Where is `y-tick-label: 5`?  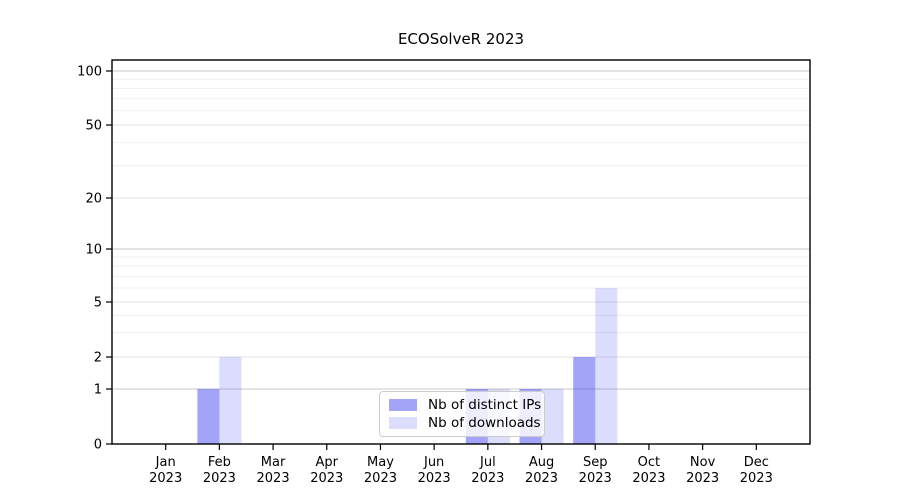 y-tick-label: 5 is located at coordinates (98, 303).